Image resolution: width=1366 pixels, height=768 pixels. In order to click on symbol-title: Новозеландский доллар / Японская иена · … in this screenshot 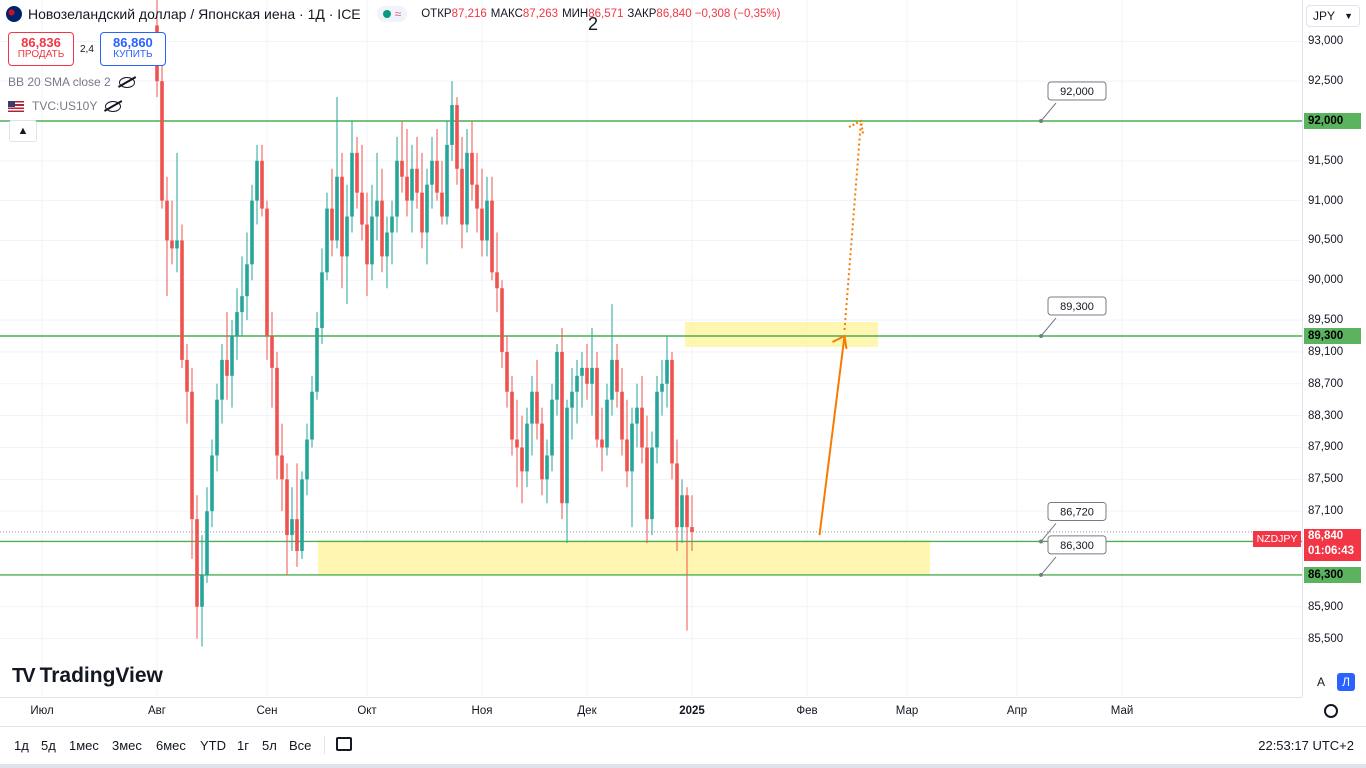, I will do `click(194, 14)`.